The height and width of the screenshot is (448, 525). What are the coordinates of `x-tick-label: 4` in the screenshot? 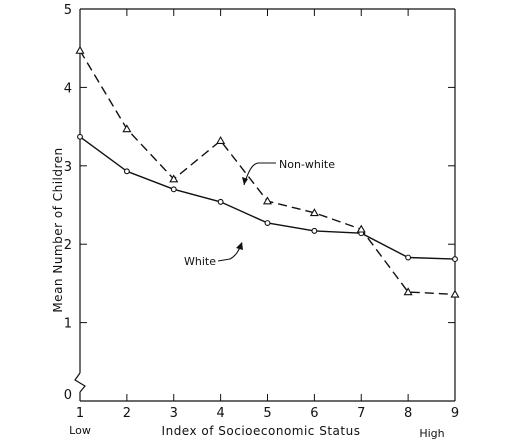 It's located at (220, 413).